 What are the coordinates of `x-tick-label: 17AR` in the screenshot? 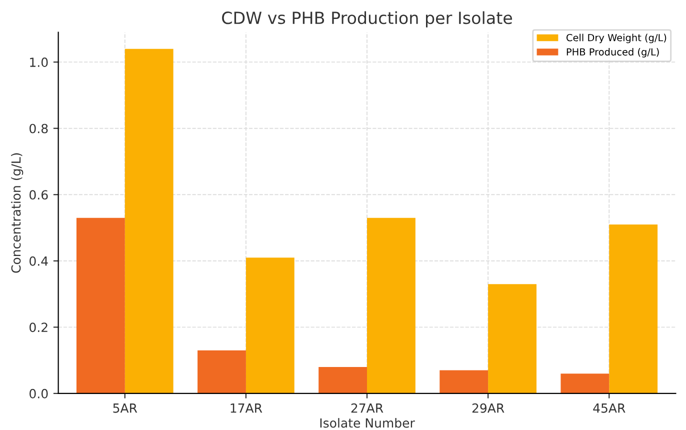 It's located at (246, 408).